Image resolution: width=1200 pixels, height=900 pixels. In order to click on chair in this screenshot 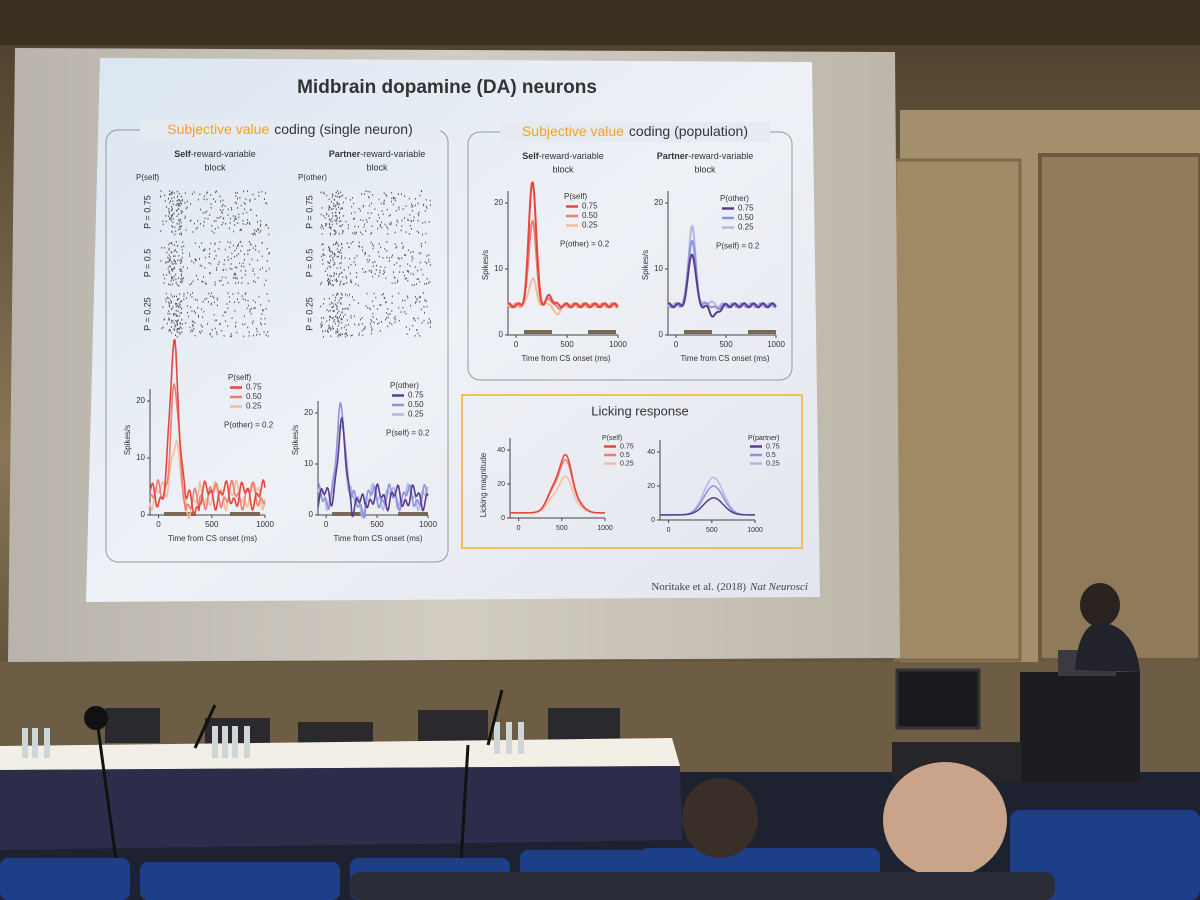, I will do `click(453, 726)`.